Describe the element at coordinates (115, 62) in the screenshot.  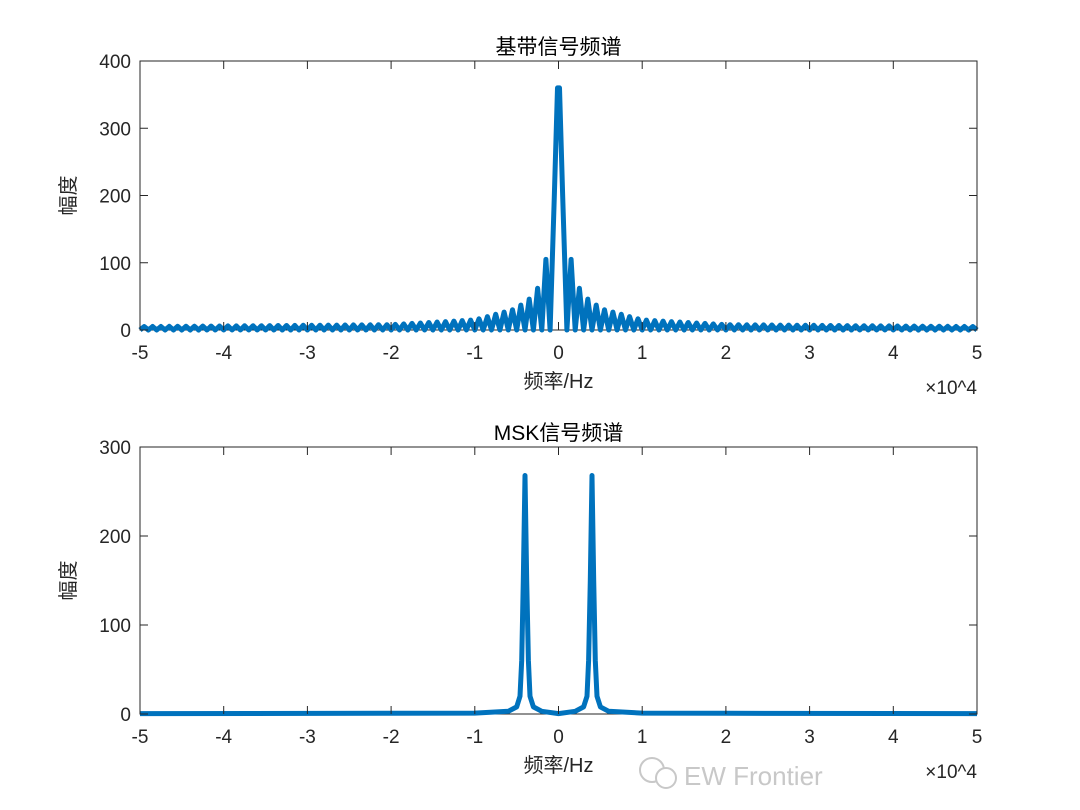
I see `y-tick-label: 400` at that location.